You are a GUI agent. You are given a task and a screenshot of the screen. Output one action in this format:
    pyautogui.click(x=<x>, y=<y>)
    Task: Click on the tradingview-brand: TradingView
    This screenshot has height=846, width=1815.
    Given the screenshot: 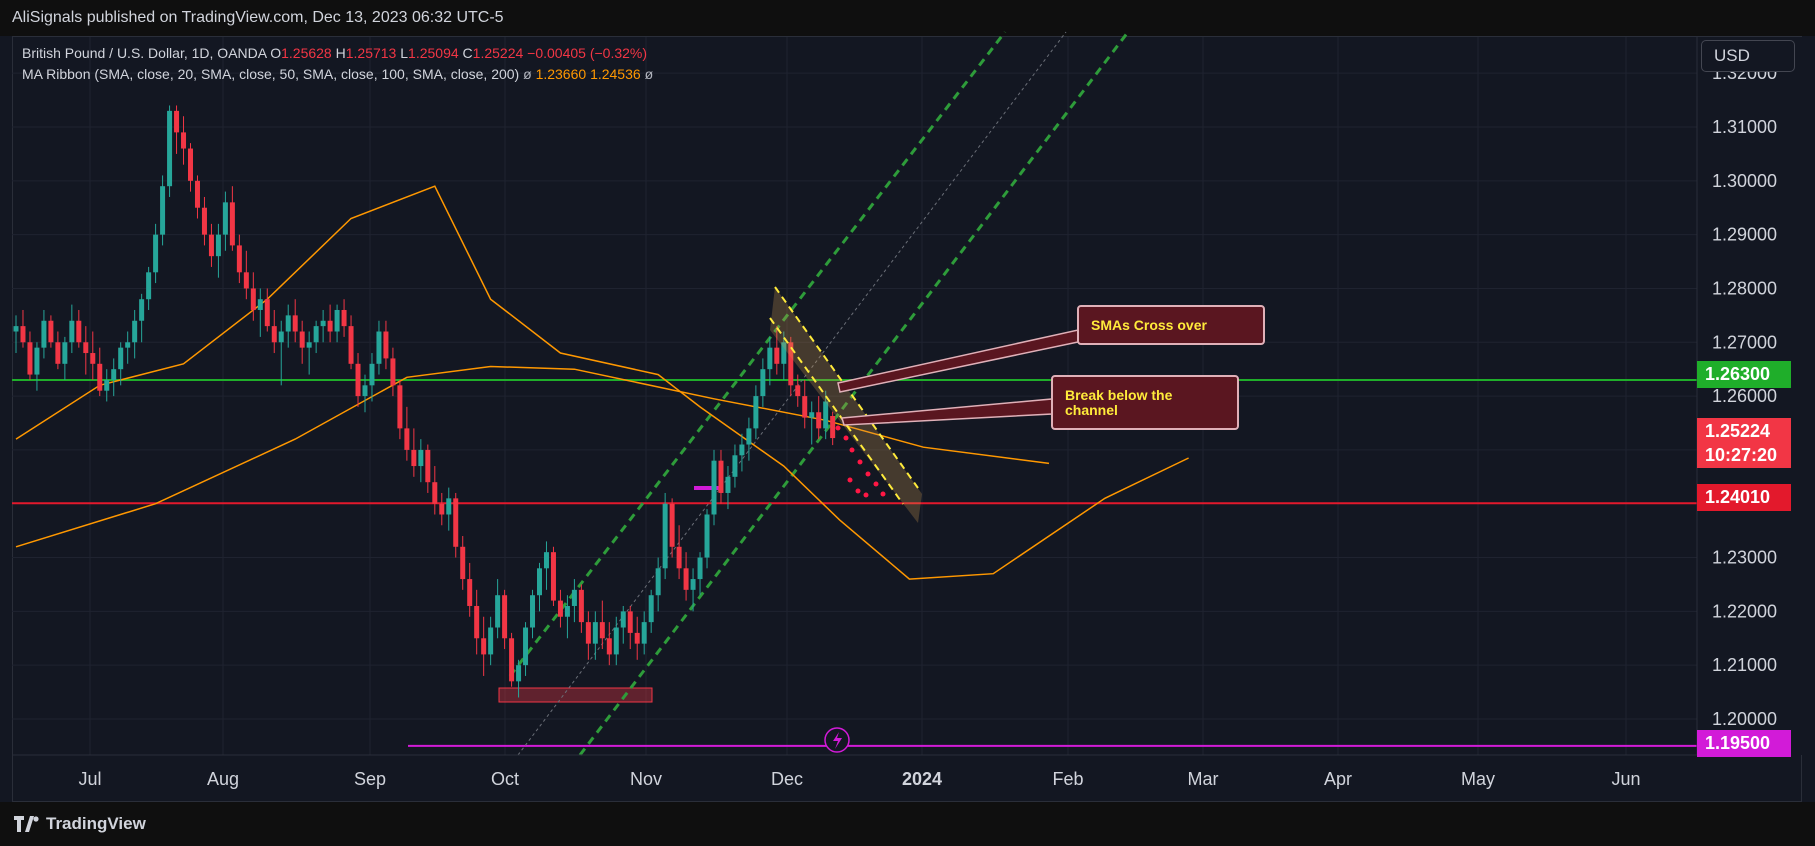 What is the action you would take?
    pyautogui.click(x=80, y=824)
    